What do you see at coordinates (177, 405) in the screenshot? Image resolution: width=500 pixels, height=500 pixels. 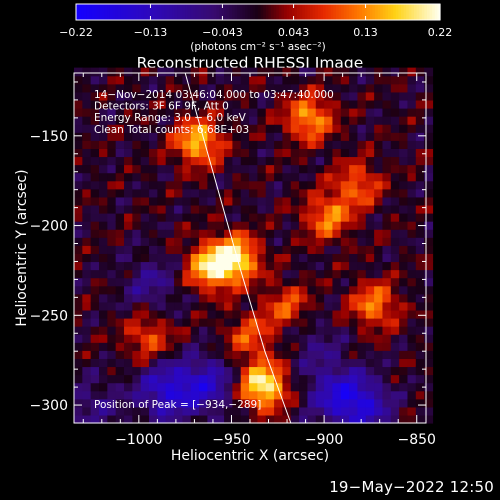 I see `peak-position-label: Position of Peak = [−934,−289]` at bounding box center [177, 405].